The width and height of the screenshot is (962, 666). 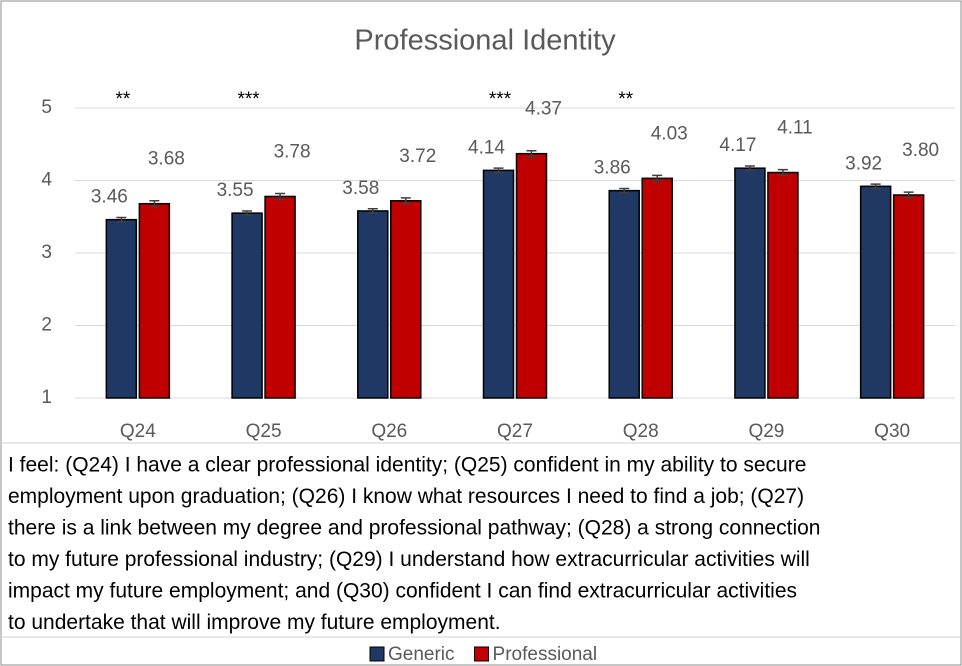 I want to click on x-tick-label: Q29, so click(x=766, y=431).